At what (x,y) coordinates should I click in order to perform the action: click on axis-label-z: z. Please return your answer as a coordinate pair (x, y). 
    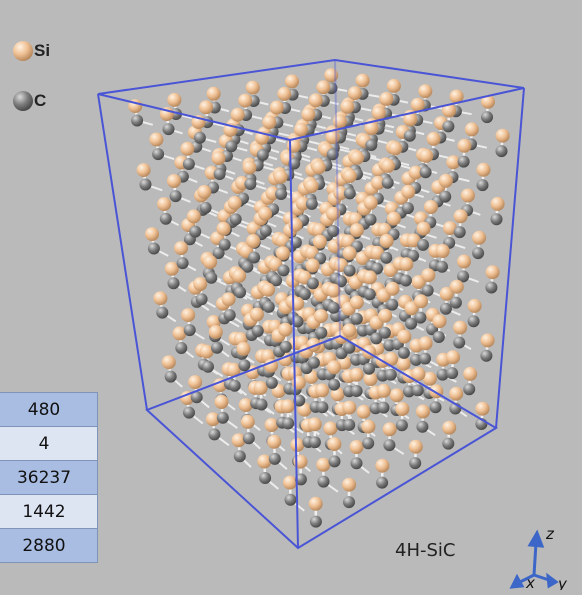
    Looking at the image, I should click on (550, 534).